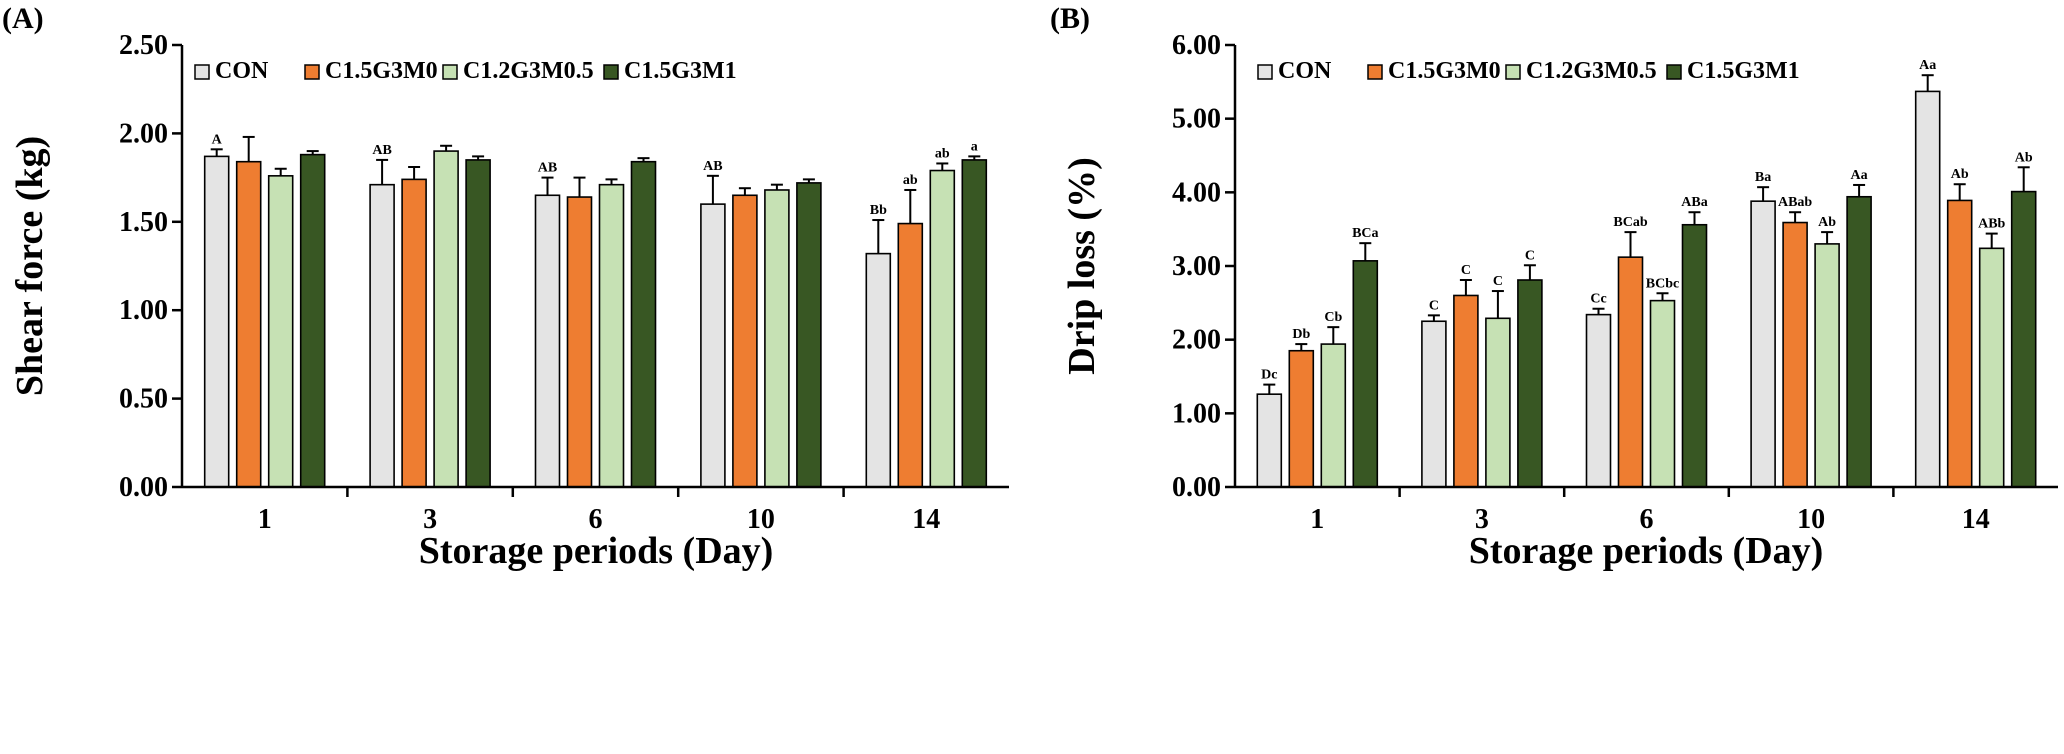 The height and width of the screenshot is (754, 2064). What do you see at coordinates (1991, 224) in the screenshot?
I see `significance-label: ABb` at bounding box center [1991, 224].